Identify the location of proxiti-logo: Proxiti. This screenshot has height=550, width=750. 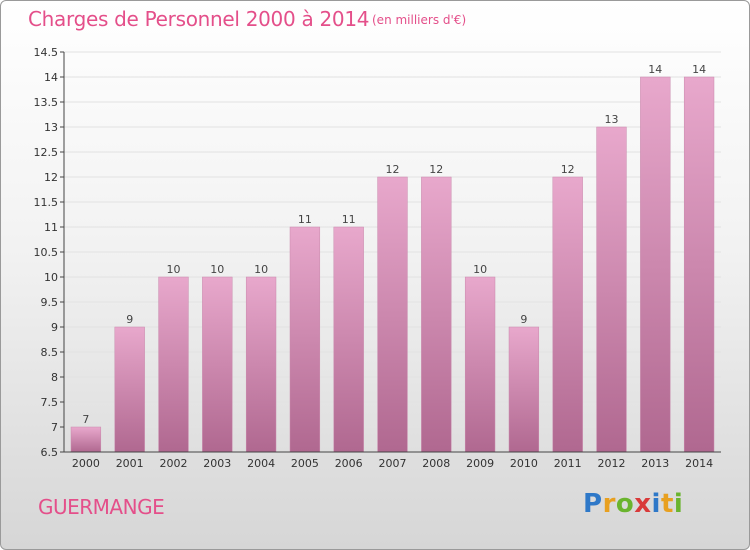
(633, 504).